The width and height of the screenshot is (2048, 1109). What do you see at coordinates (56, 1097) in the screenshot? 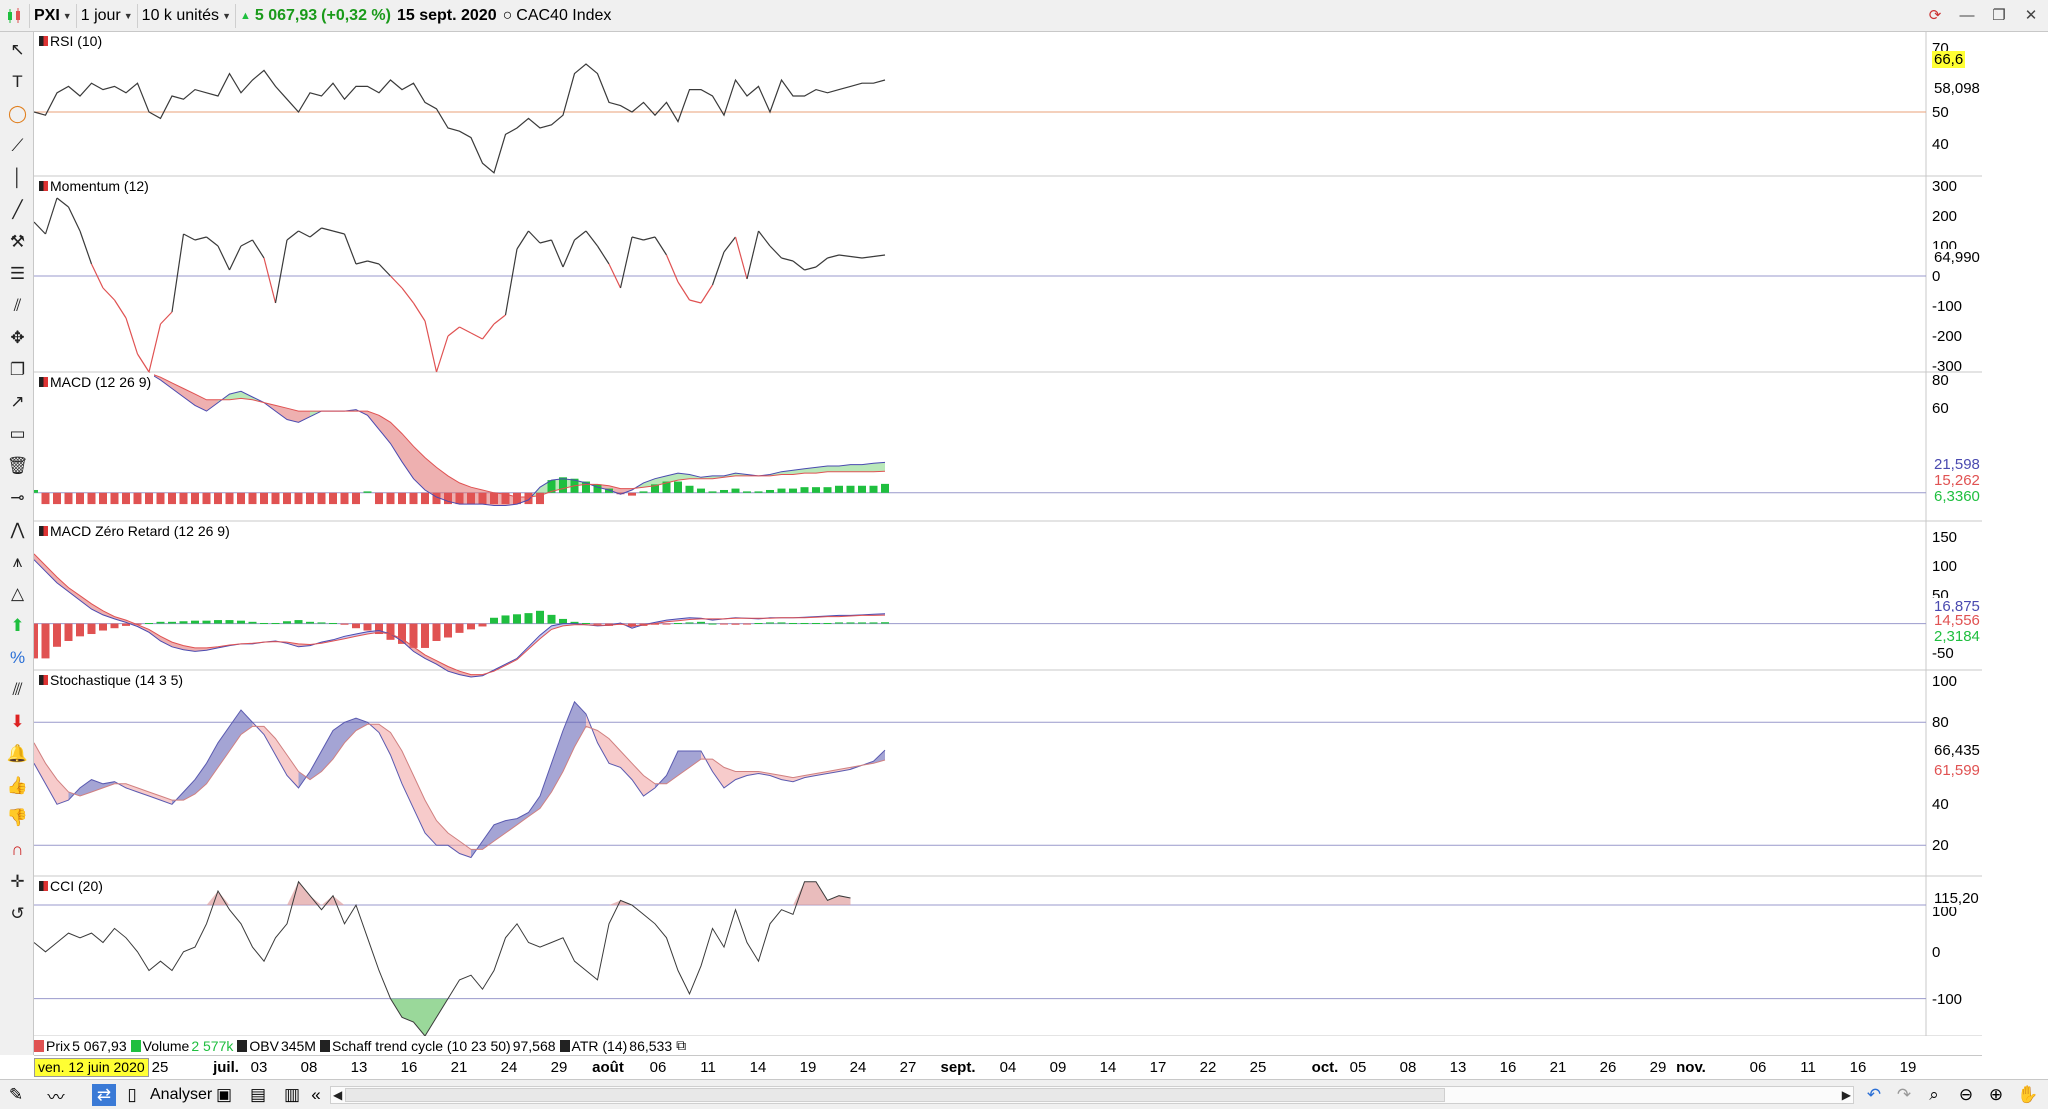
I see `indicator-icon: 〰` at bounding box center [56, 1097].